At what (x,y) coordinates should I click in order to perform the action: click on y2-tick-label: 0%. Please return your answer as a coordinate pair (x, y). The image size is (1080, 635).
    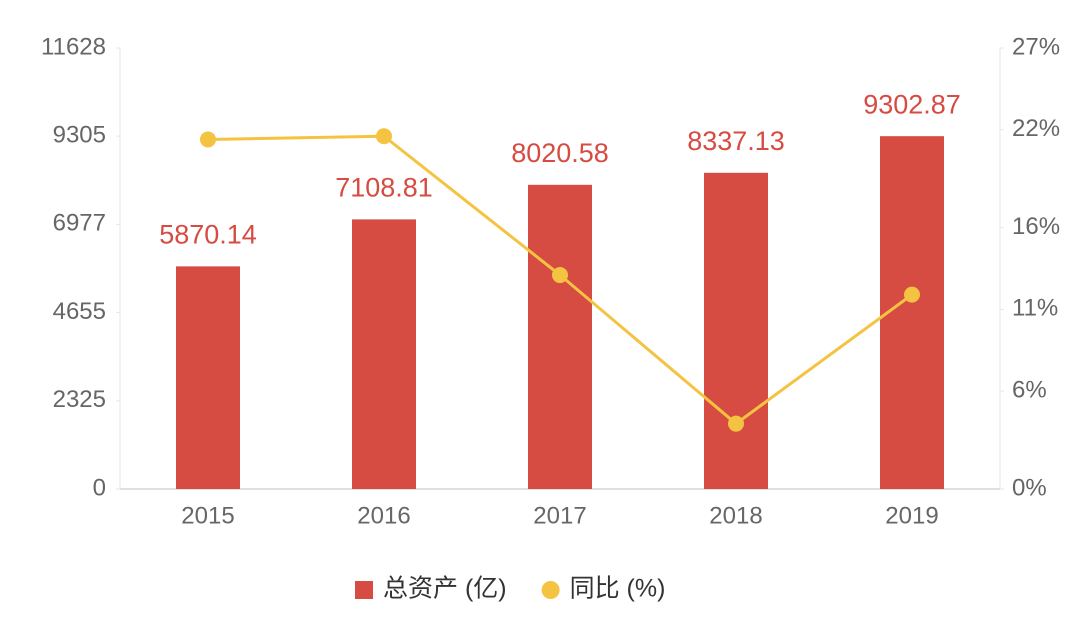
    Looking at the image, I should click on (1029, 487).